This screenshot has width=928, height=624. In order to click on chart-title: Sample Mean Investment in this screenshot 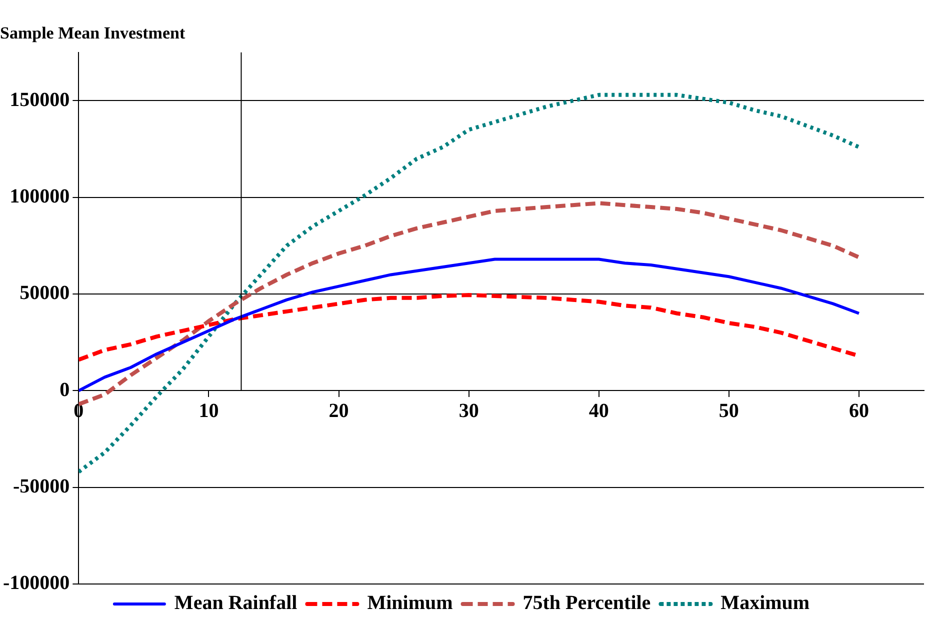, I will do `click(93, 33)`.